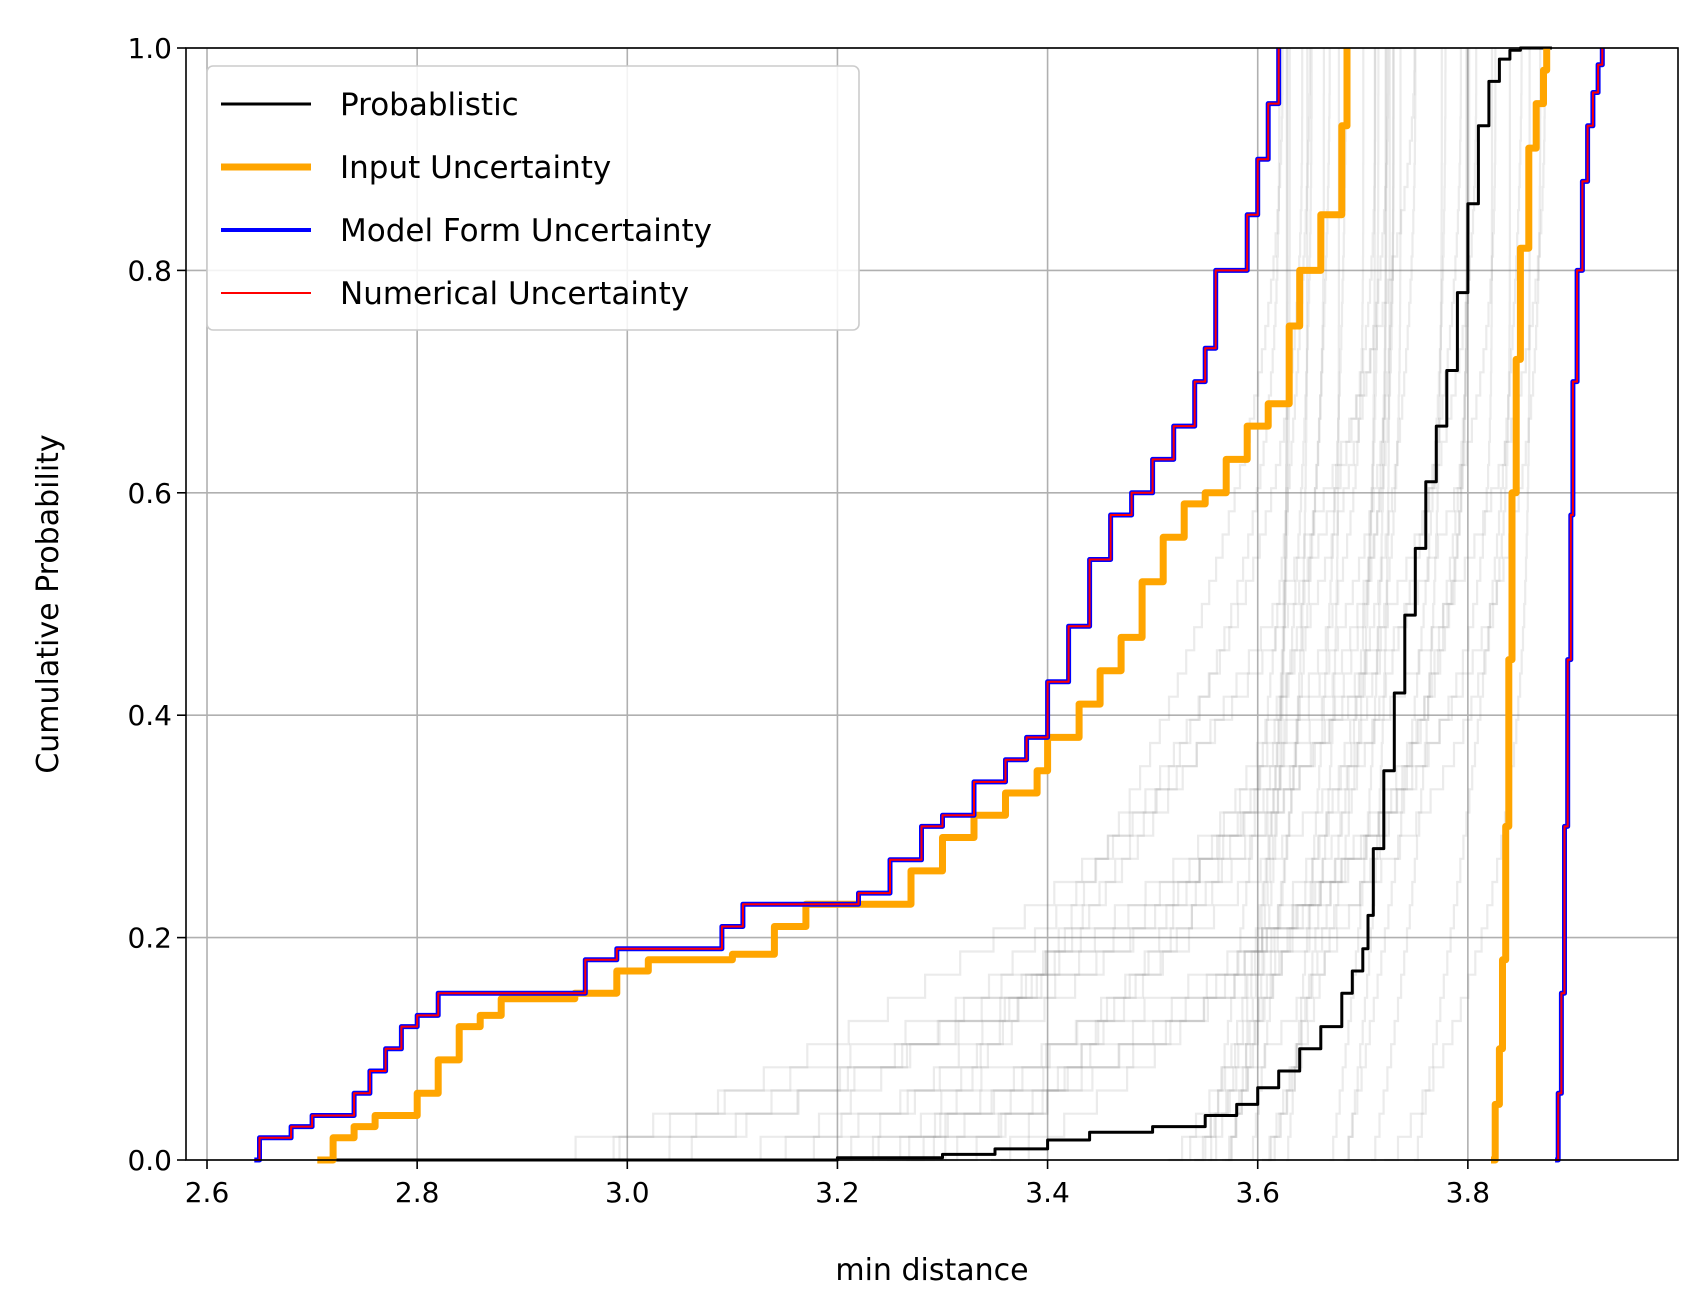  I want to click on y-tick-label: 0.6, so click(149, 493).